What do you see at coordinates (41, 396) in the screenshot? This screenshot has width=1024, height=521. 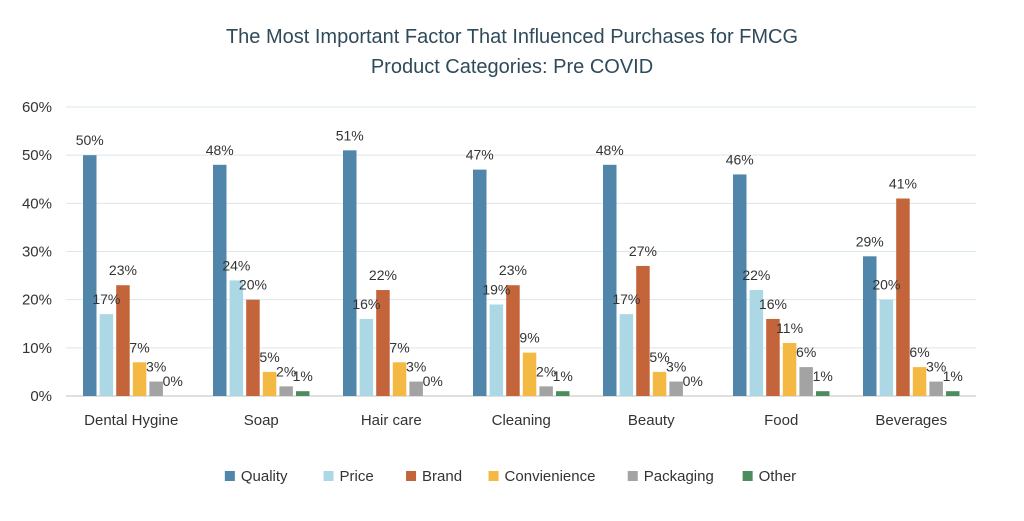 I see `y-tick-label: 0%` at bounding box center [41, 396].